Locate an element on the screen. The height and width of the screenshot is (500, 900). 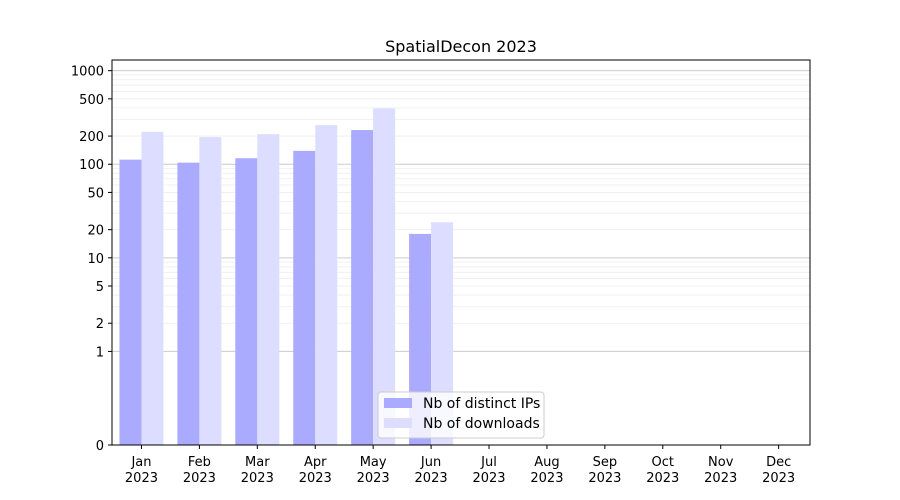
y-tick-label: 500 is located at coordinates (91, 100).